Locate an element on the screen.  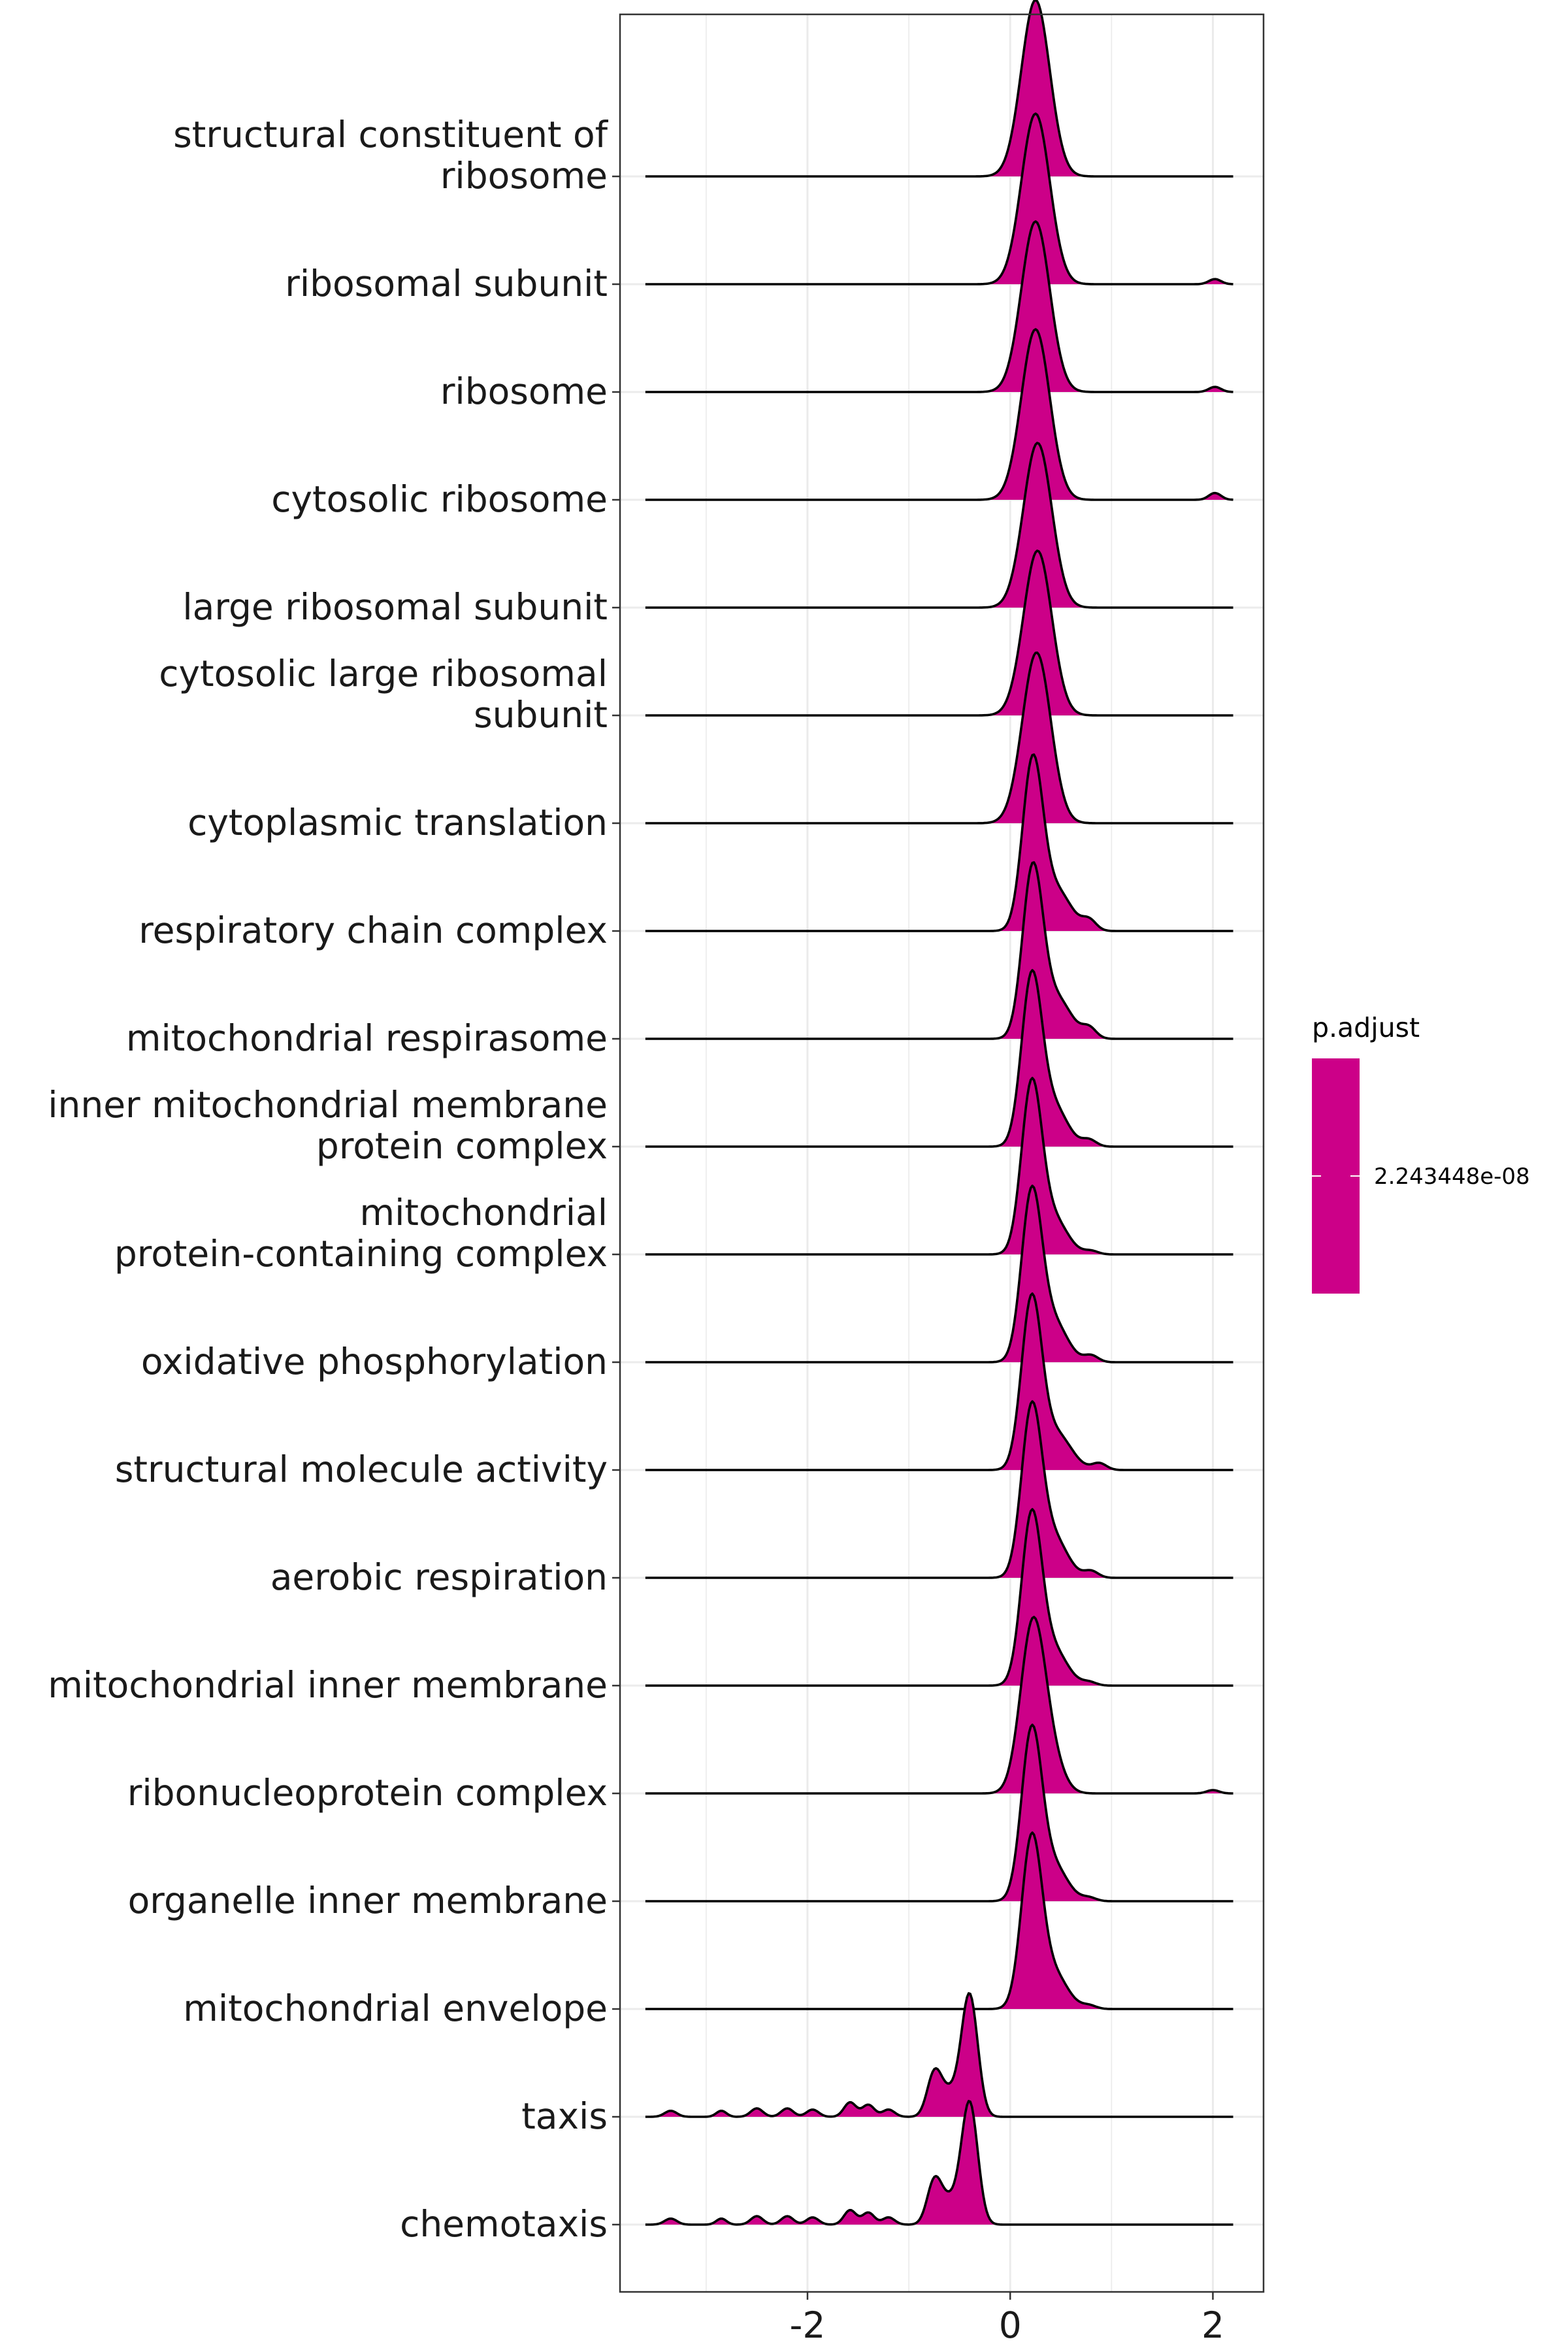
y-tick-label: subunit is located at coordinates (541, 715).